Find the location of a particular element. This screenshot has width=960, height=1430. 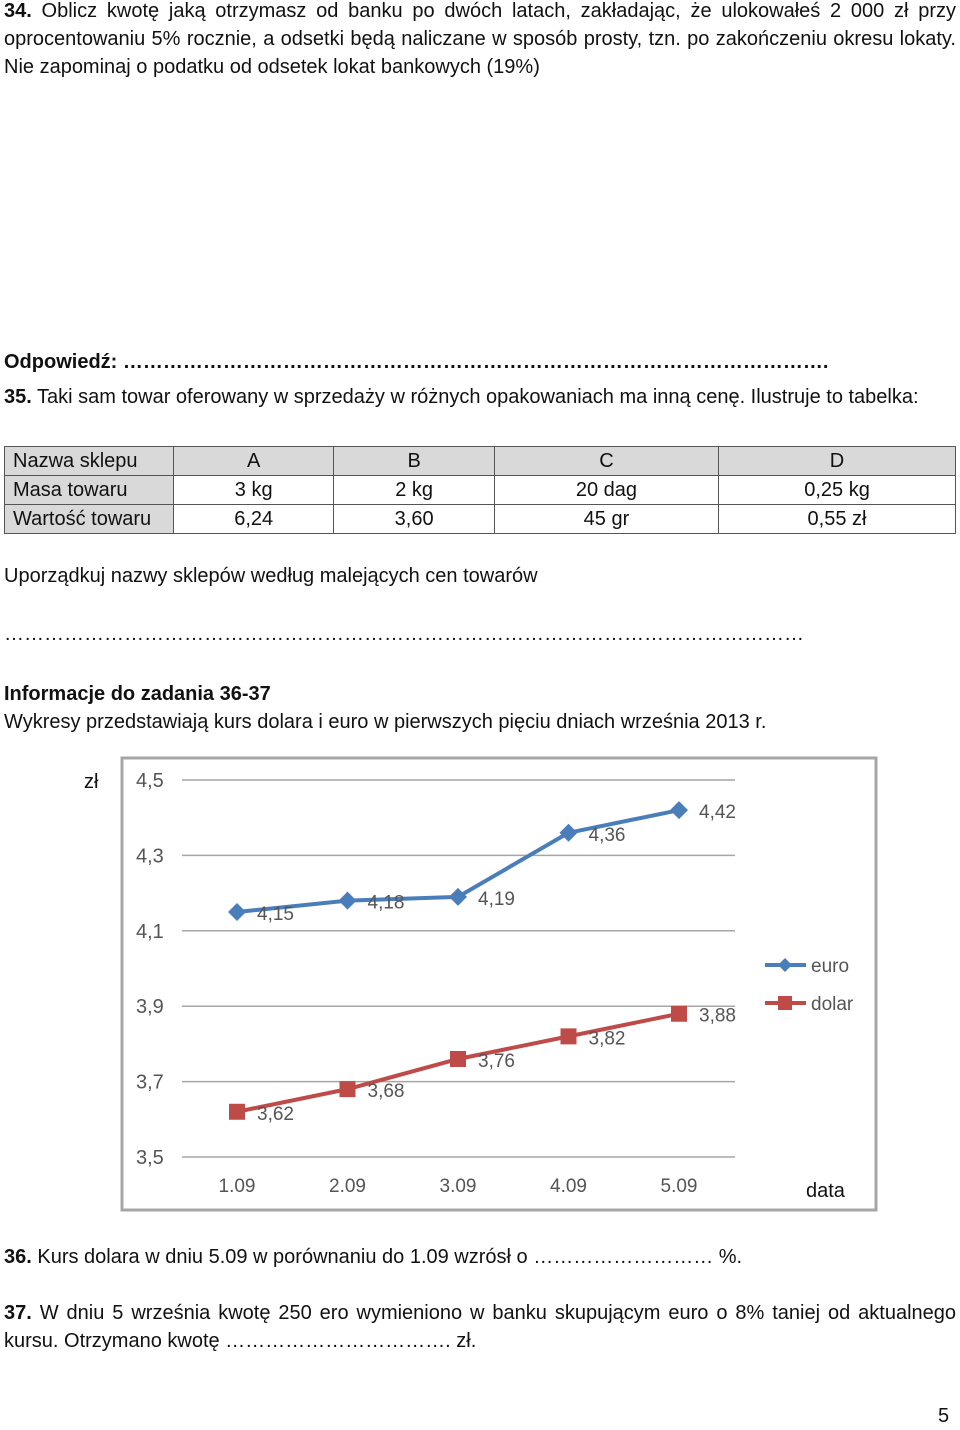

y-tick-label: 3,5 is located at coordinates (150, 1158).